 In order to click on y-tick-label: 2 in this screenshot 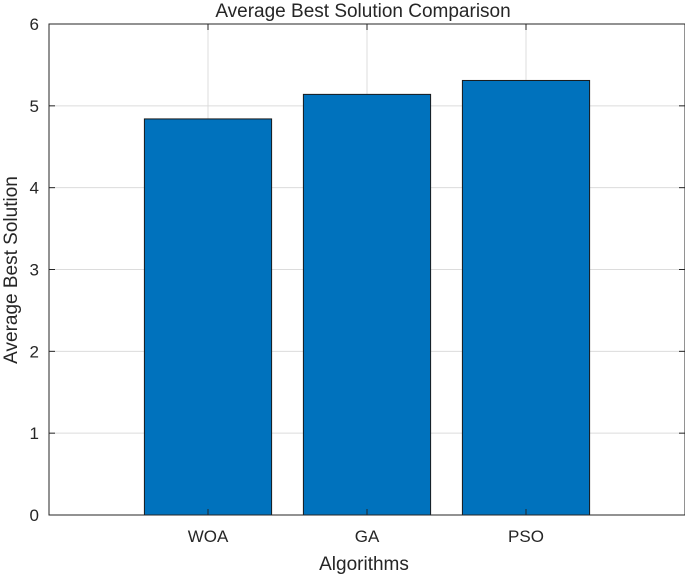, I will do `click(34, 351)`.